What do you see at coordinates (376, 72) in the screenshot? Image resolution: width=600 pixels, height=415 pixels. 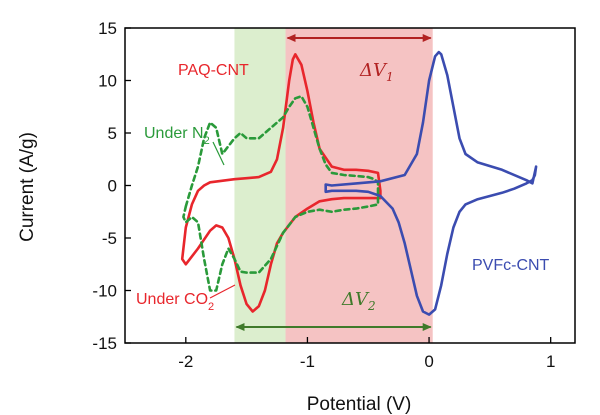 I see `delta-v1-label: ΔV1` at bounding box center [376, 72].